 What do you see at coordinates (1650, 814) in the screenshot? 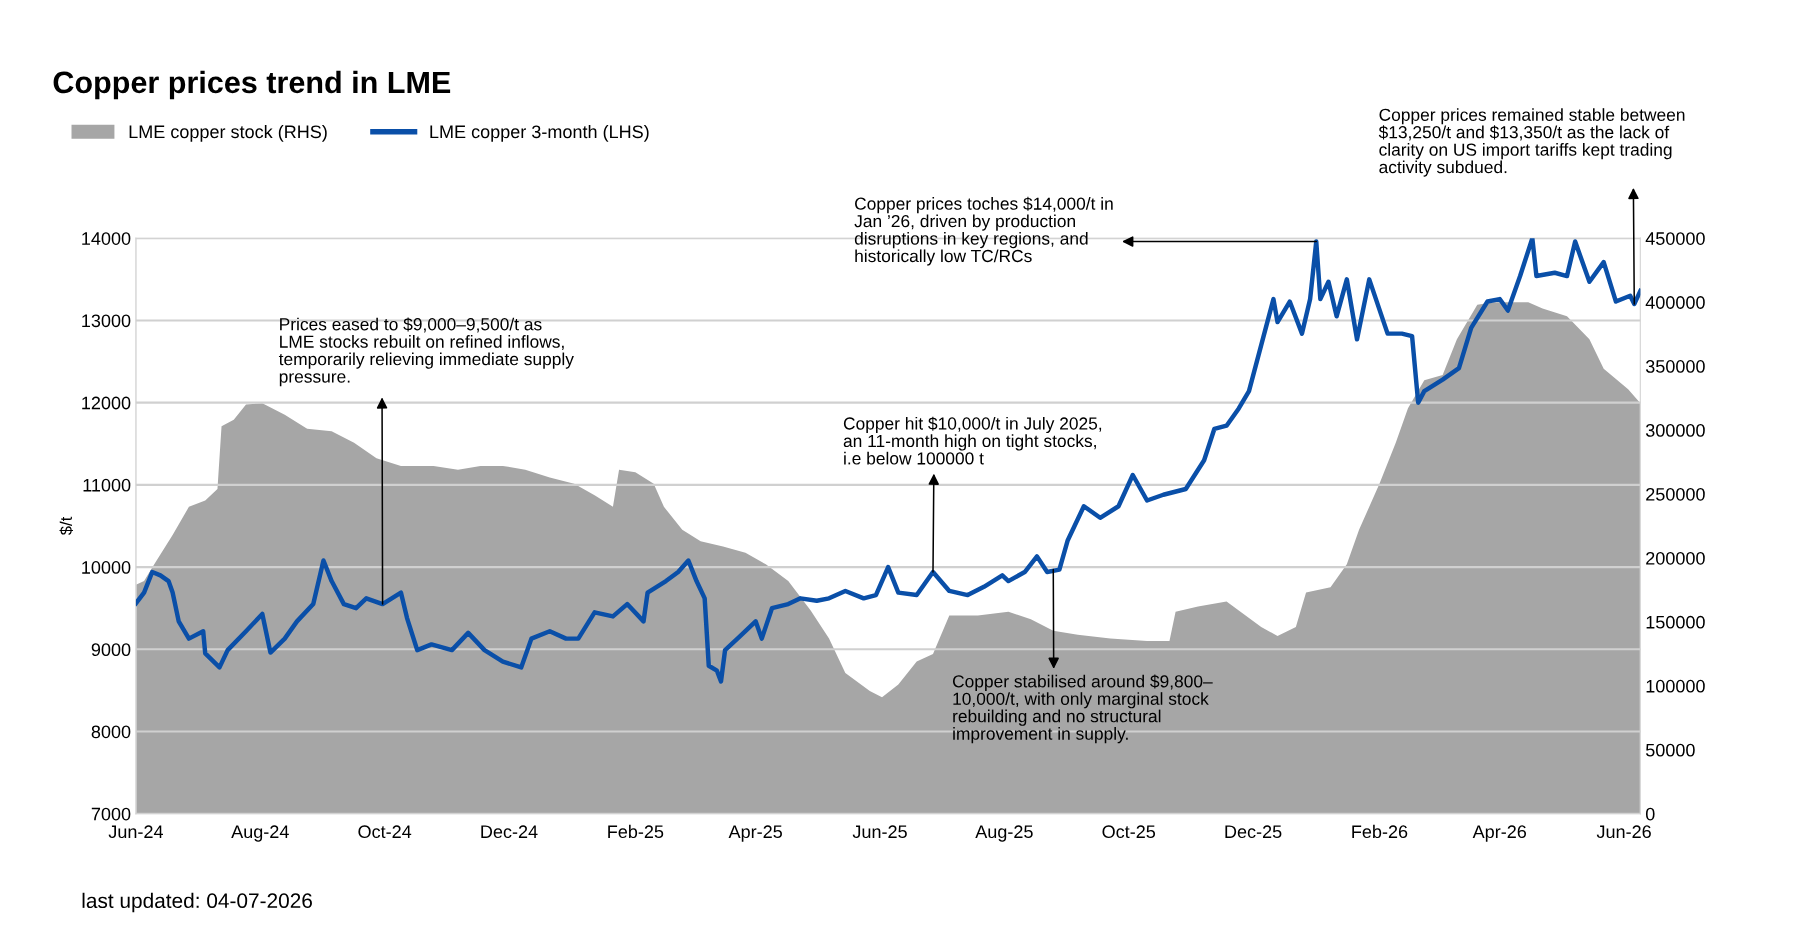
I see `y2-tick-label: 0` at bounding box center [1650, 814].